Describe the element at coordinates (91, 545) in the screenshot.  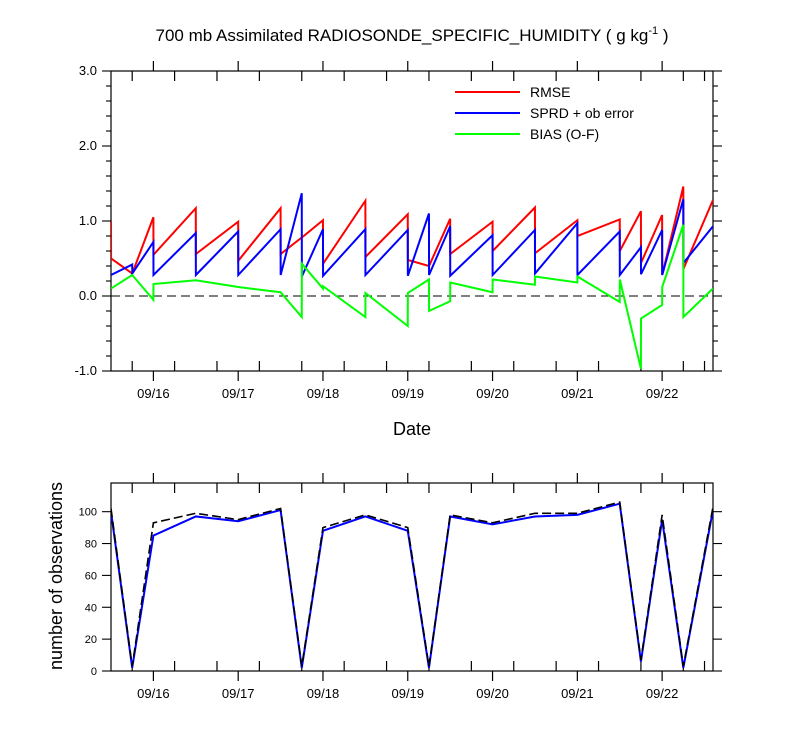
I see `y-tick-label: 80` at that location.